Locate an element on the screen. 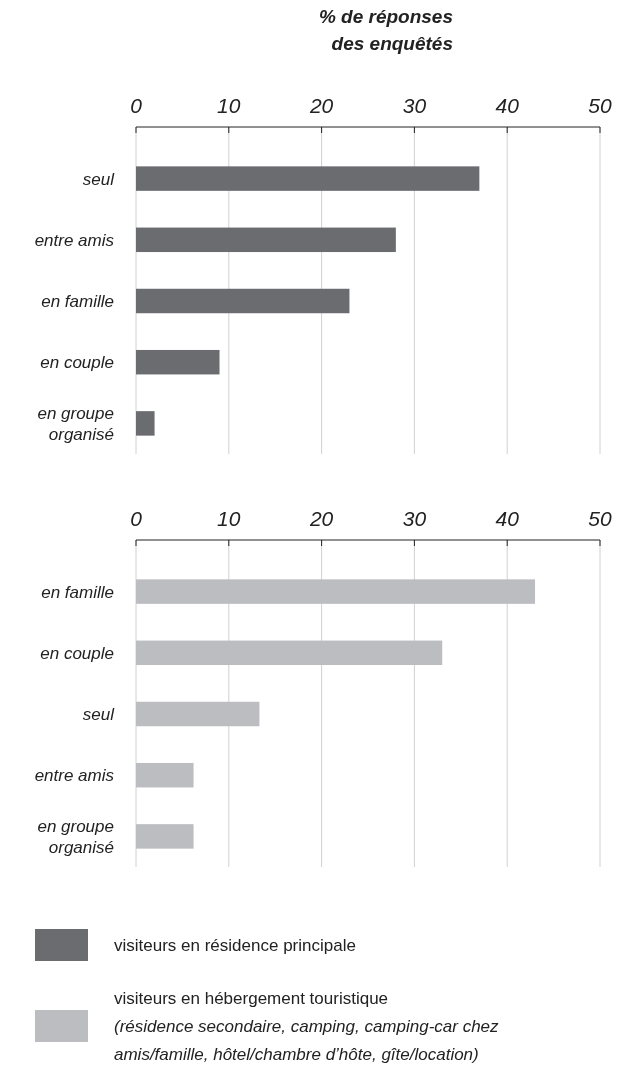 This screenshot has height=1066, width=619. legend-label: visiteurs en hébergement touristique (résidence secondaire, camping, camping-car chez amis/famille, hôtel/chambre d’hôte, gîte/location) is located at coordinates (307, 1026).